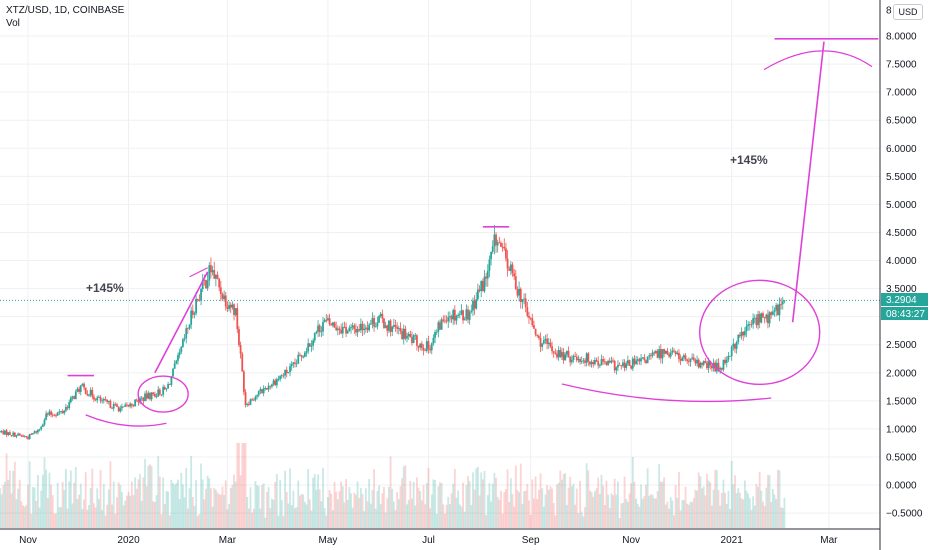 Image resolution: width=932 pixels, height=550 pixels. What do you see at coordinates (901, 345) in the screenshot?
I see `price-tick-label: 2.5000` at bounding box center [901, 345].